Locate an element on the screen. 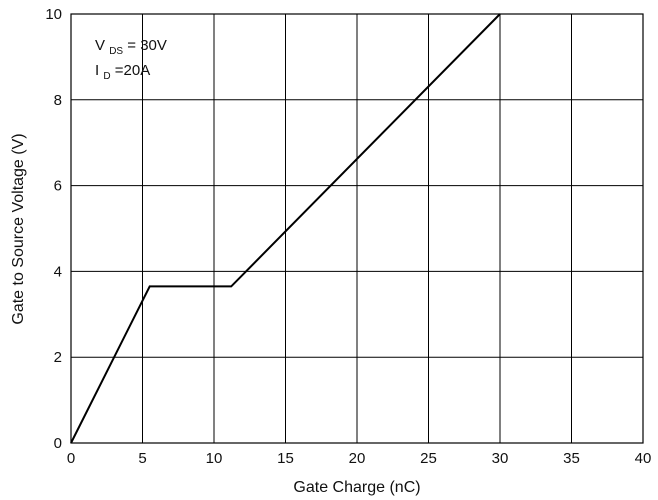 This screenshot has height=500, width=658. conditions-annotation: V DS = 30V I D =20A is located at coordinates (131, 60).